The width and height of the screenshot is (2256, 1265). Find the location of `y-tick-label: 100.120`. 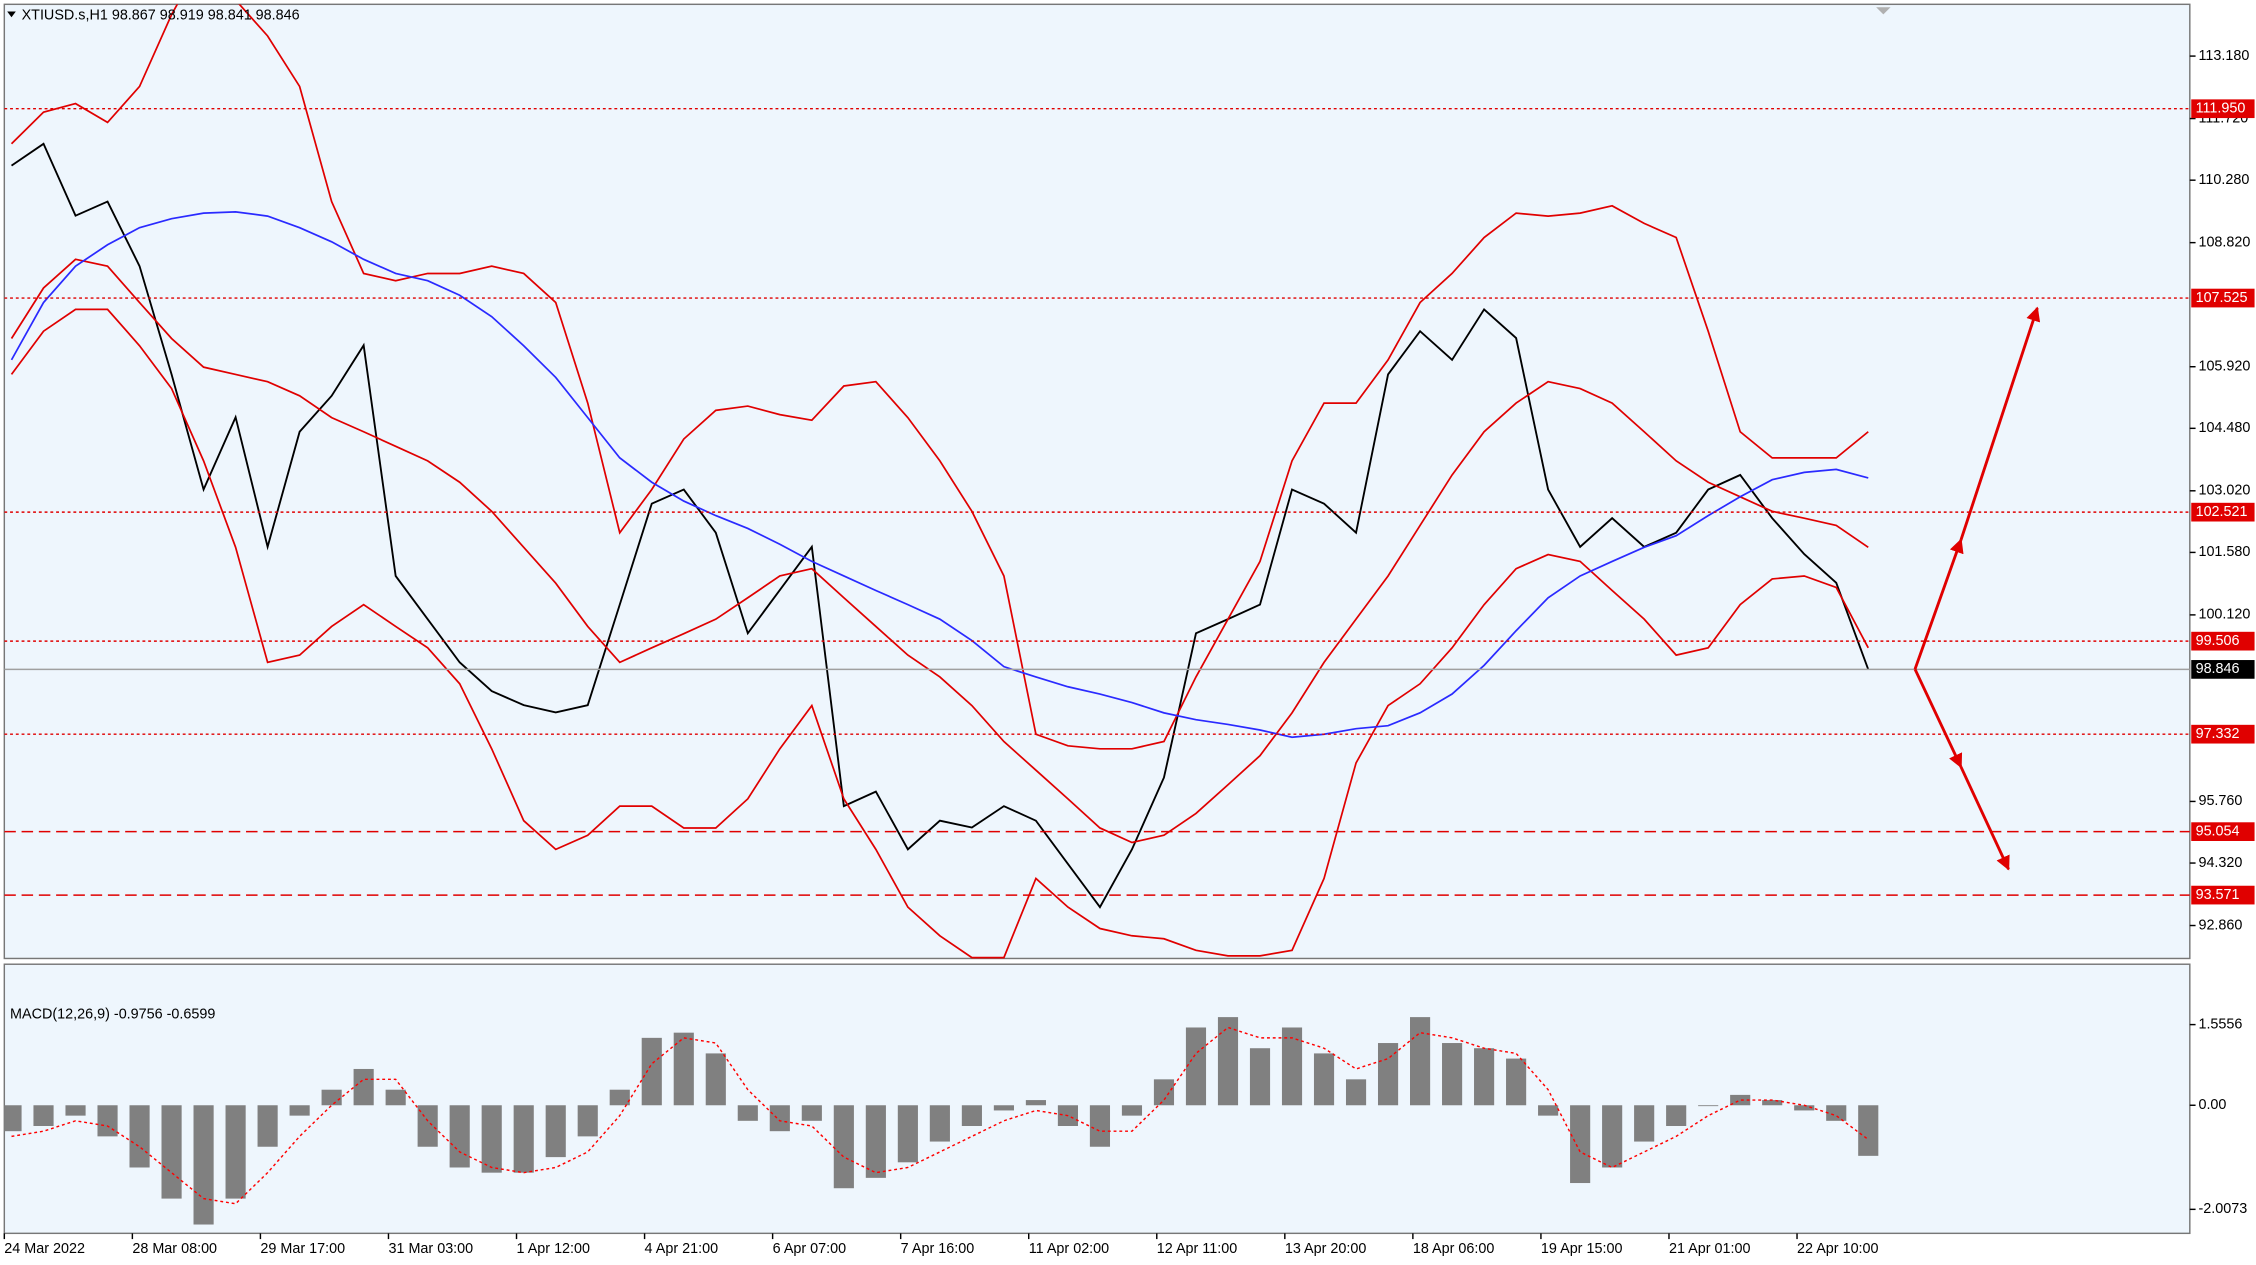

y-tick-label: 100.120 is located at coordinates (2224, 615).